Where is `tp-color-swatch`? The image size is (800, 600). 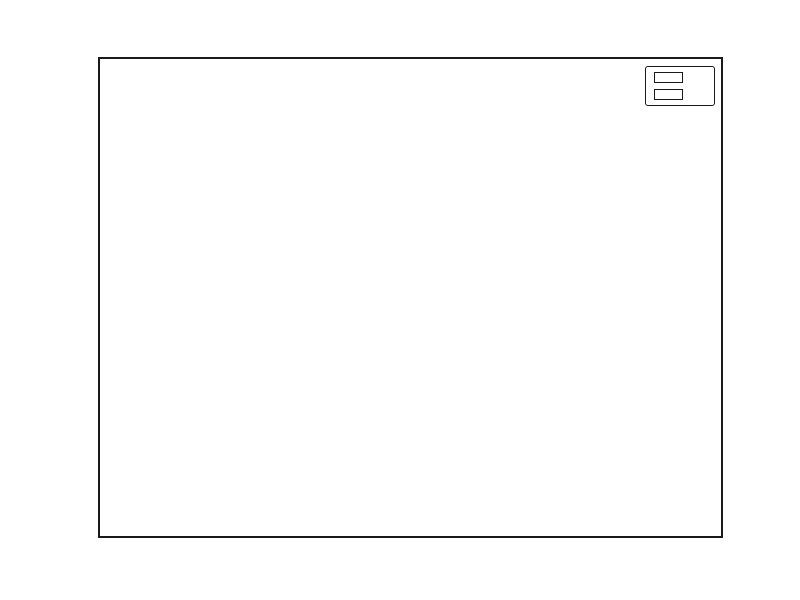 tp-color-swatch is located at coordinates (668, 77).